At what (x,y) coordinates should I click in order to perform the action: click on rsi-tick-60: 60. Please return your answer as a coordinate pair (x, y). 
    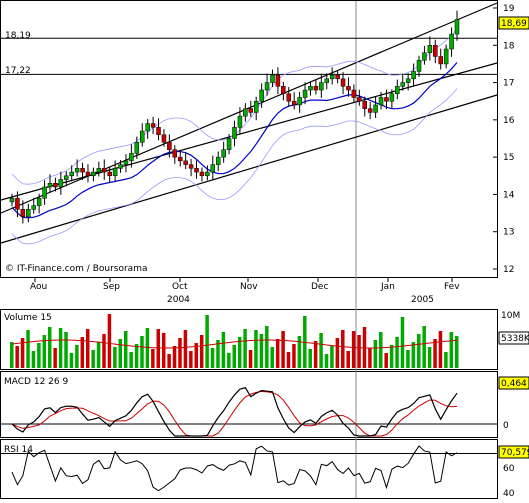
    Looking at the image, I should click on (509, 469).